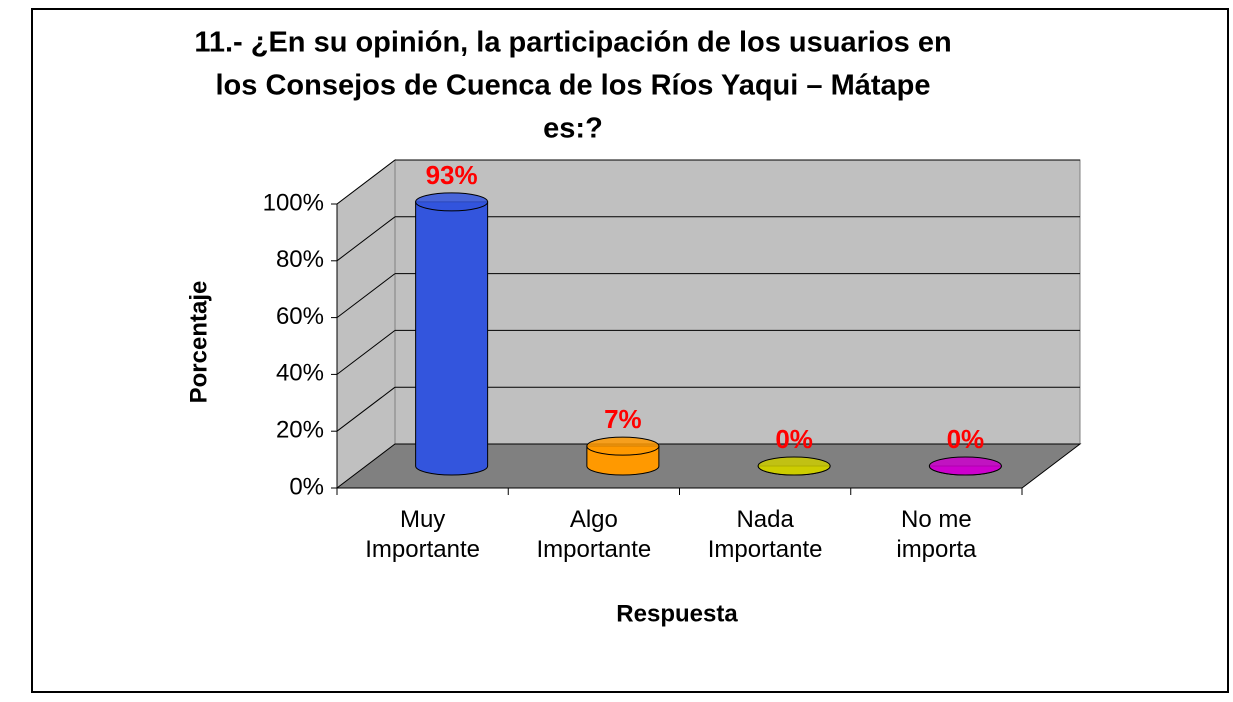  What do you see at coordinates (936, 534) in the screenshot?
I see `x-tick-label: No me importa` at bounding box center [936, 534].